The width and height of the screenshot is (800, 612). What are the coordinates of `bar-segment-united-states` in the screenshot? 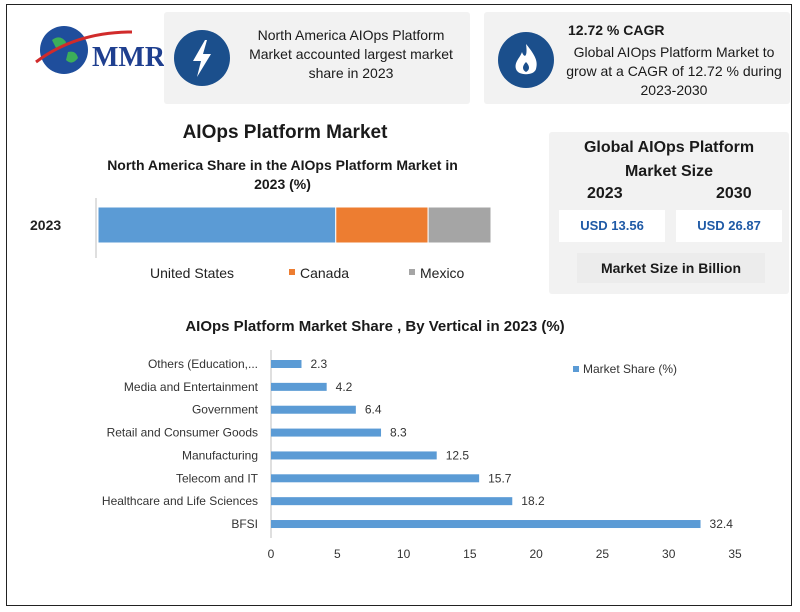 It's located at (217, 225).